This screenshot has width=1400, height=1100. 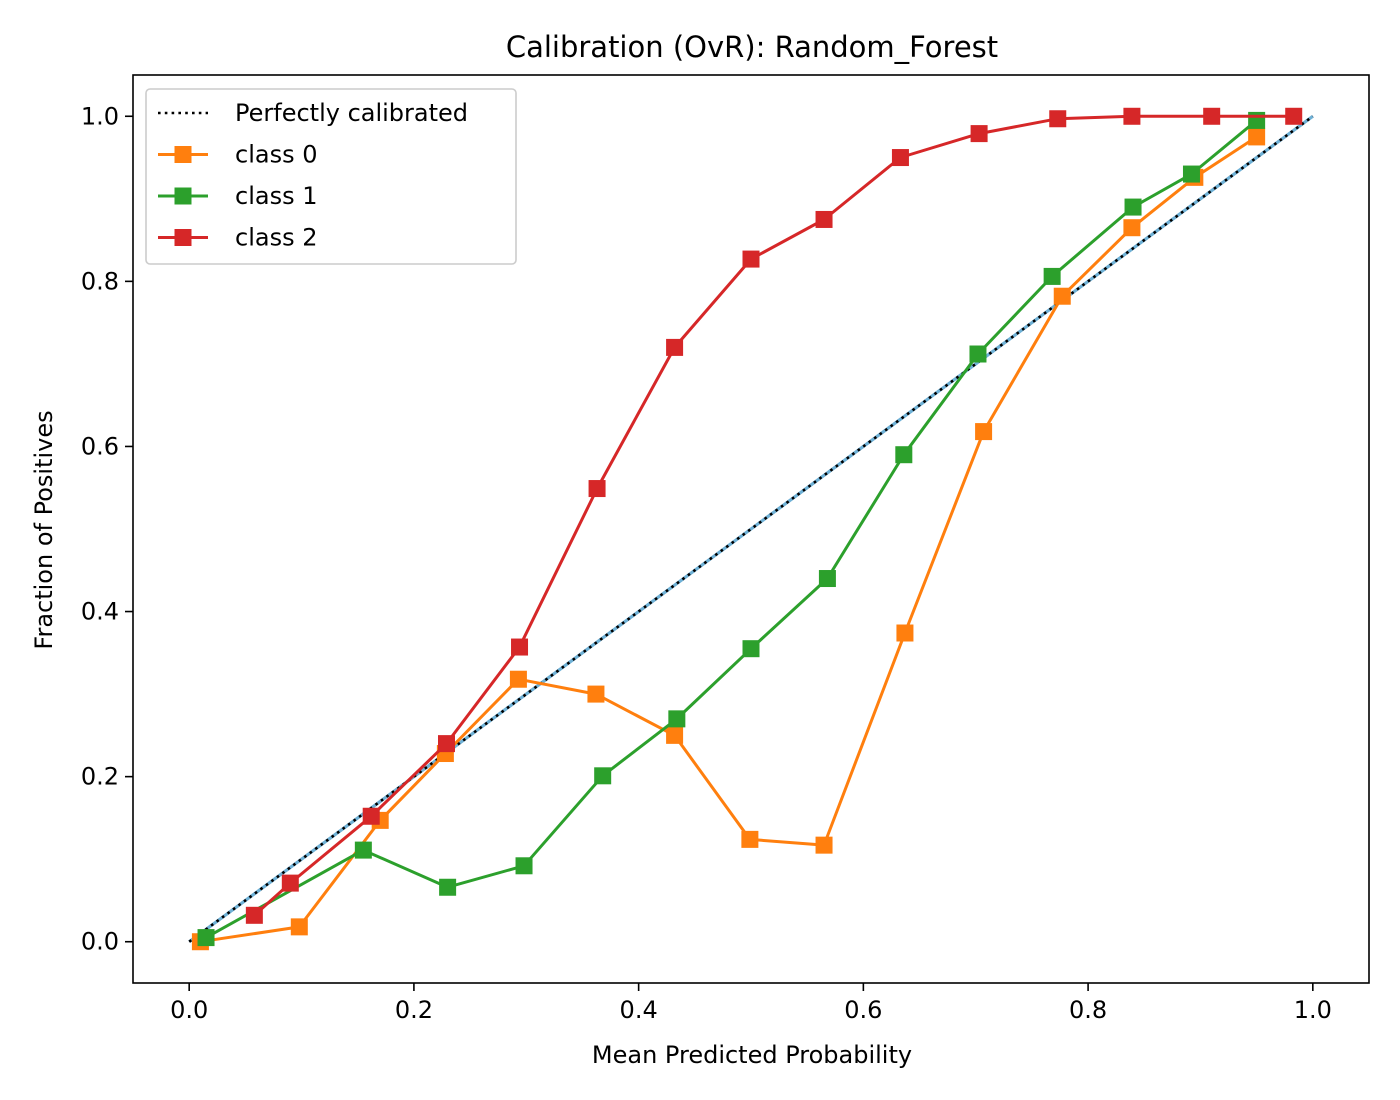 I want to click on legend-label: class 1, so click(x=276, y=196).